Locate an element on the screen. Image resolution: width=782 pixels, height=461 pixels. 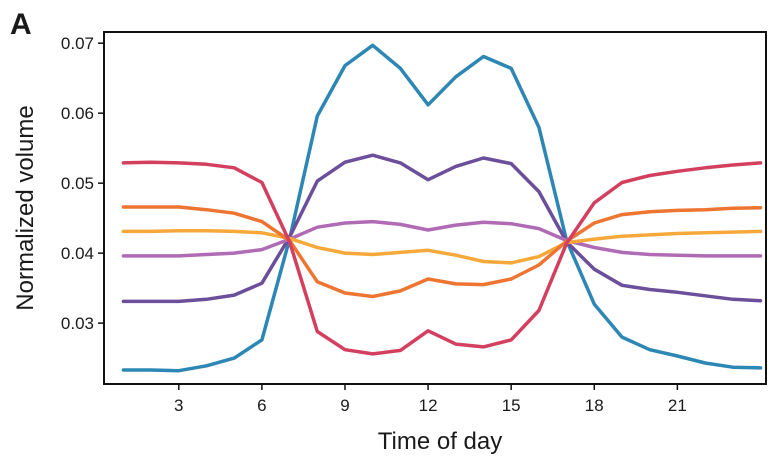
y-tick-label: 0.06 is located at coordinates (77, 113).